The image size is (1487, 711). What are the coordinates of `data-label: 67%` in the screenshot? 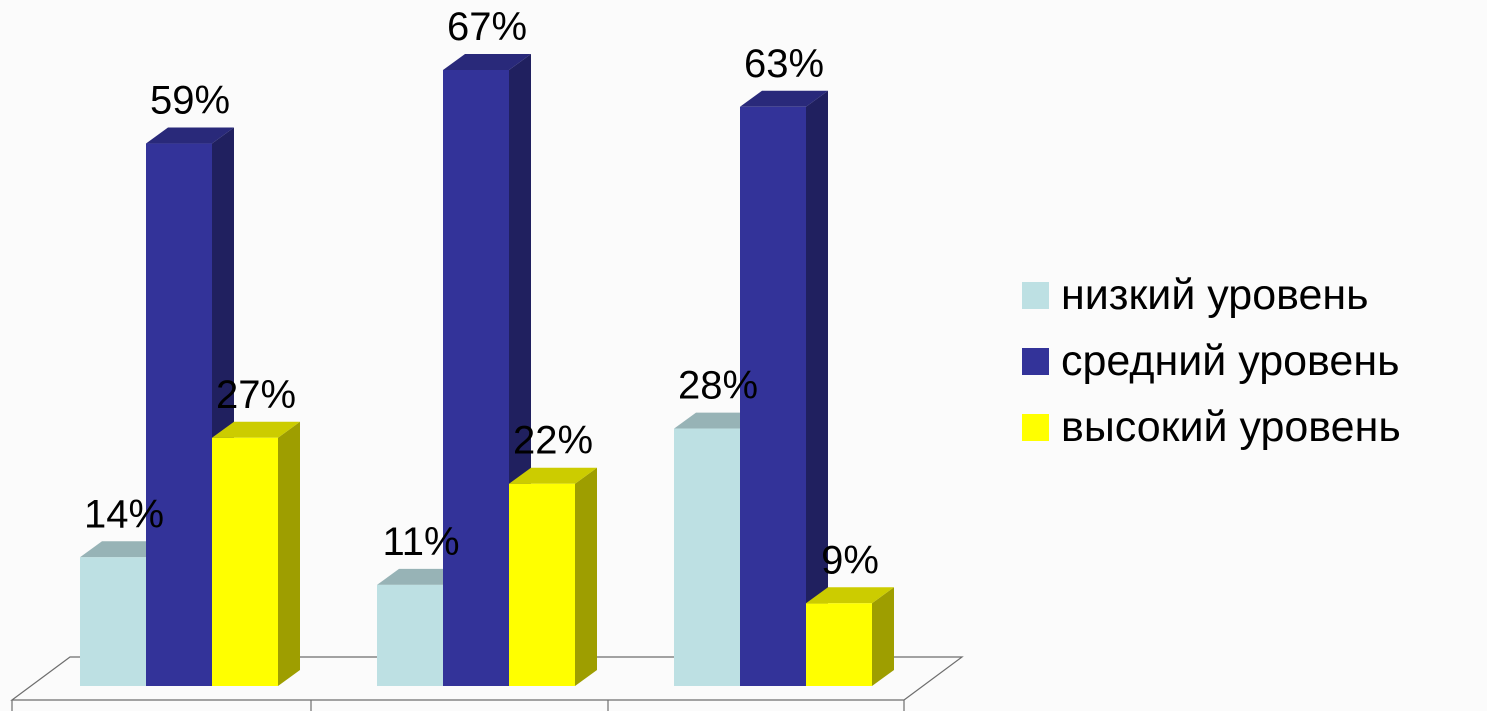 It's located at (487, 27).